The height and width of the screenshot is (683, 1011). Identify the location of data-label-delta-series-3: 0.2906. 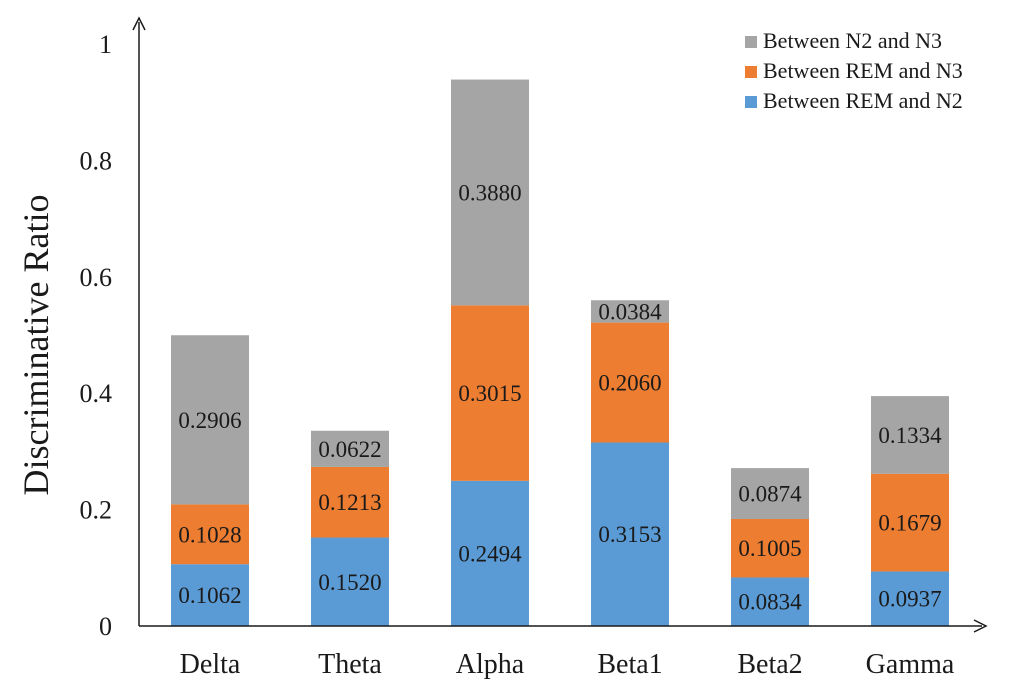
(209, 420).